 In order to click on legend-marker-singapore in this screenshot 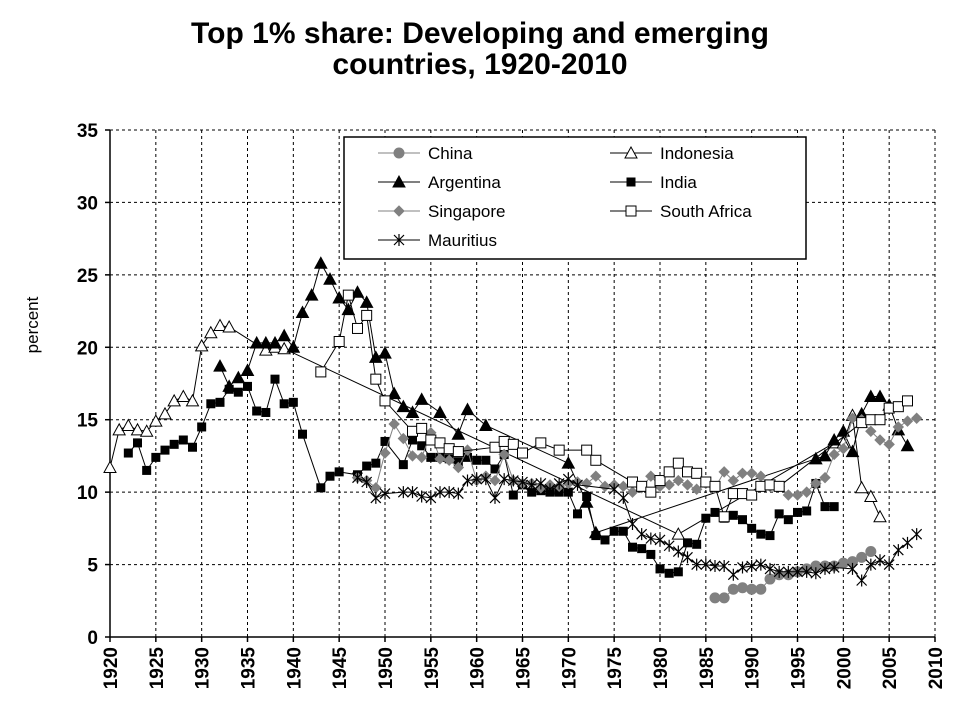, I will do `click(399, 211)`.